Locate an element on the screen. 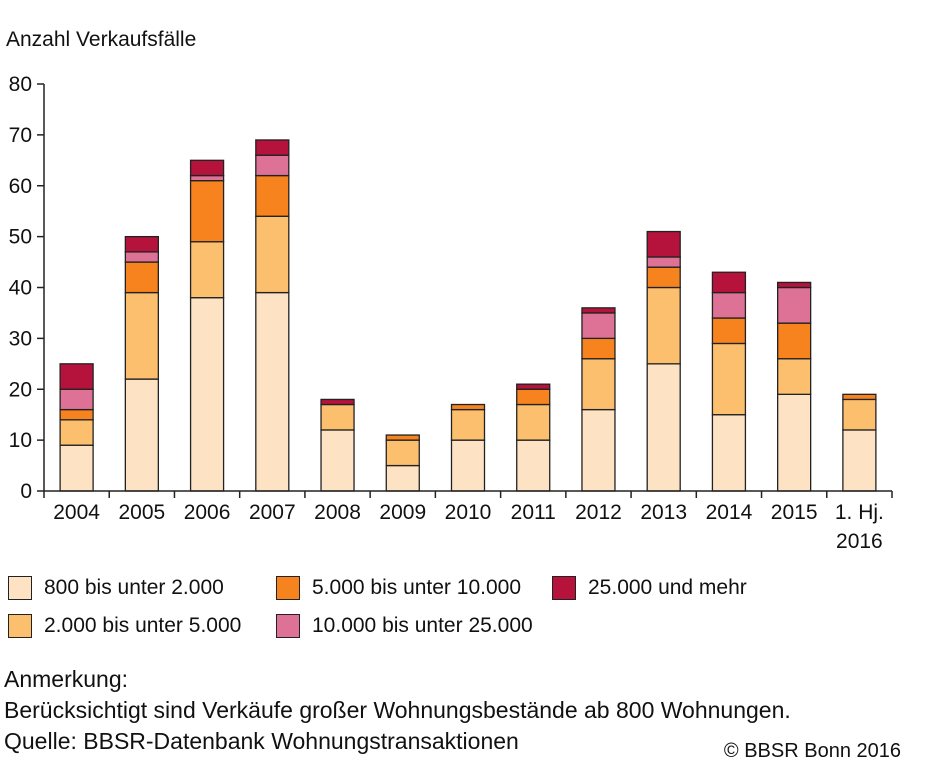 The height and width of the screenshot is (778, 933). x-tick-label: 2015 is located at coordinates (794, 512).